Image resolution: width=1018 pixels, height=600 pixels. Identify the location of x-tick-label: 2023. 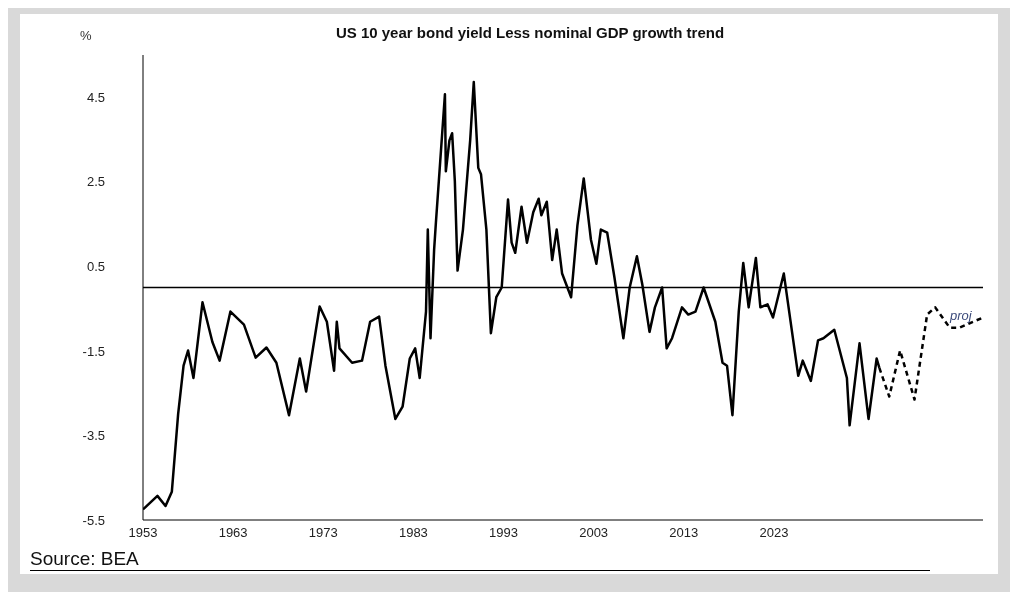
(774, 533).